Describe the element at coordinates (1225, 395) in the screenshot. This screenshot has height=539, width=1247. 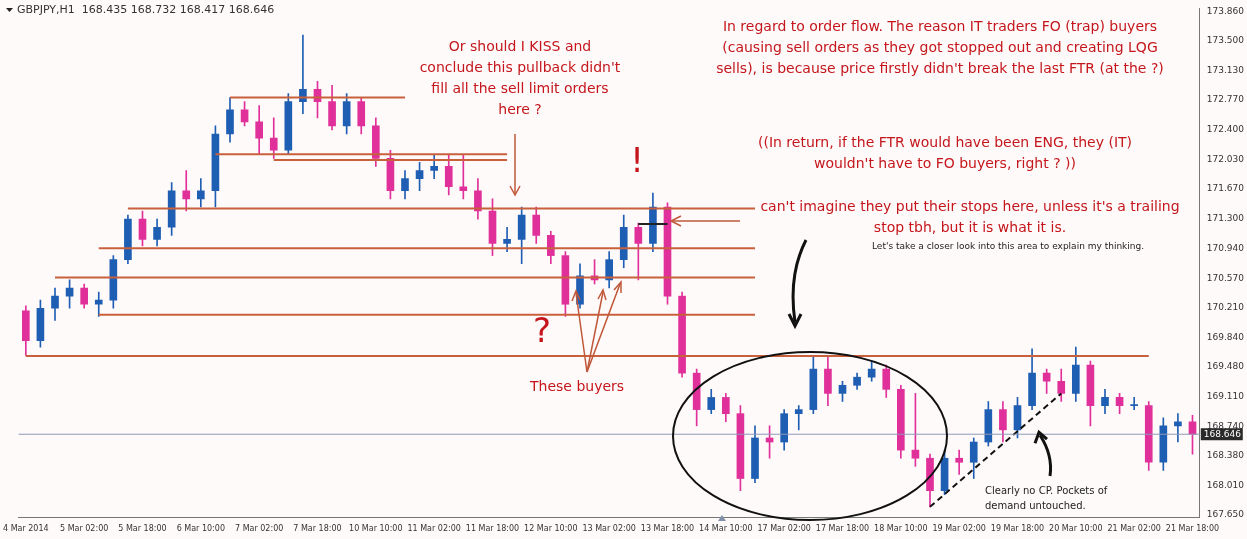
I see `y-tick-label: 169.110` at that location.